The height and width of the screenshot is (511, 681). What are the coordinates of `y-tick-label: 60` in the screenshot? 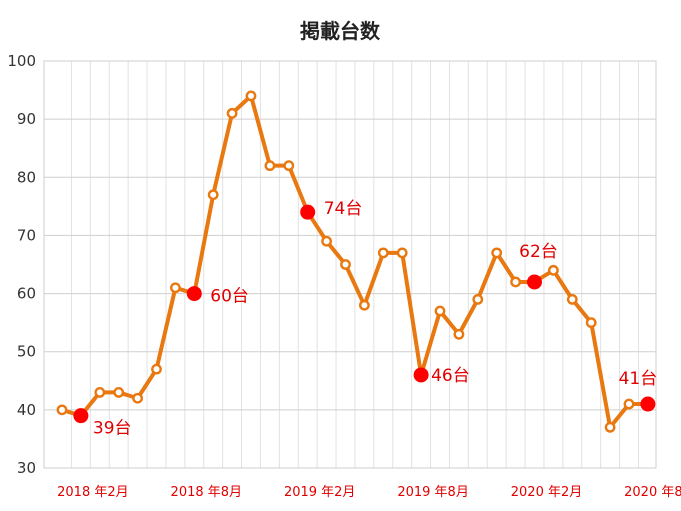 It's located at (26, 294).